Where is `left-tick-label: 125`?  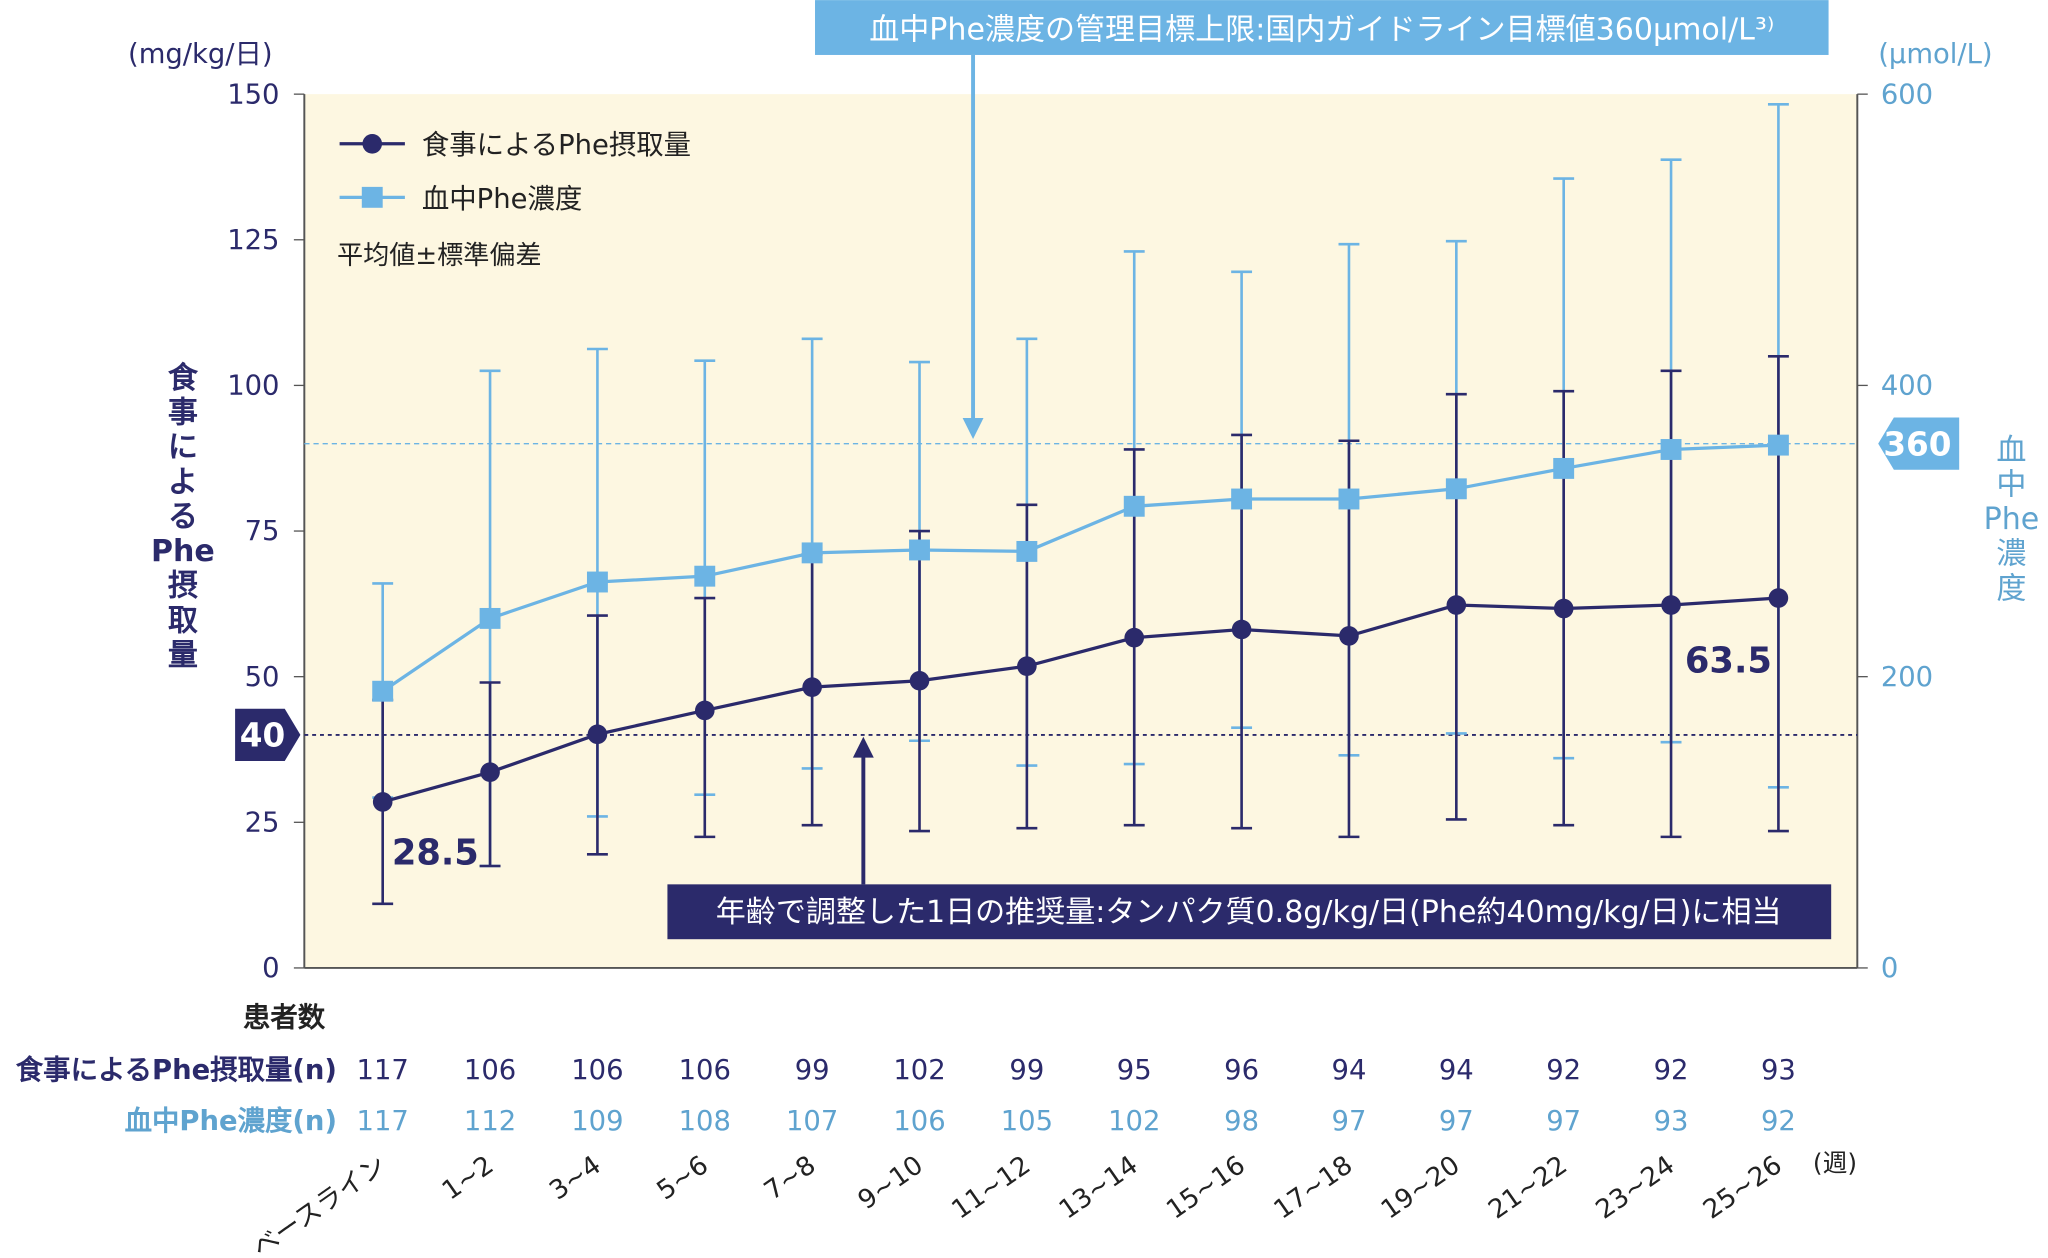 left-tick-label: 125 is located at coordinates (253, 240).